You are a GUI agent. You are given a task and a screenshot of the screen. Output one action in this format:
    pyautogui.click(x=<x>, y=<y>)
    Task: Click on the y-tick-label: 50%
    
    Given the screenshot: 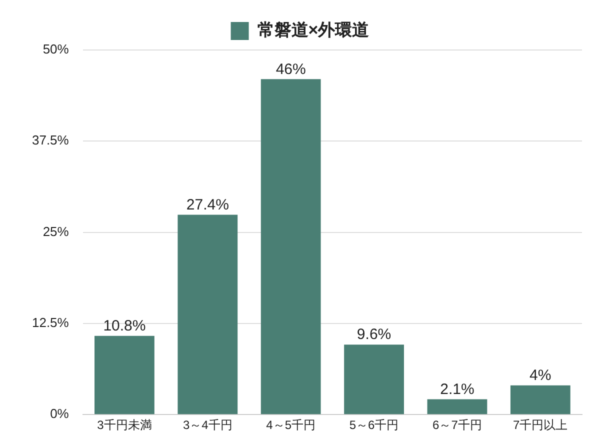 What is the action you would take?
    pyautogui.click(x=56, y=49)
    